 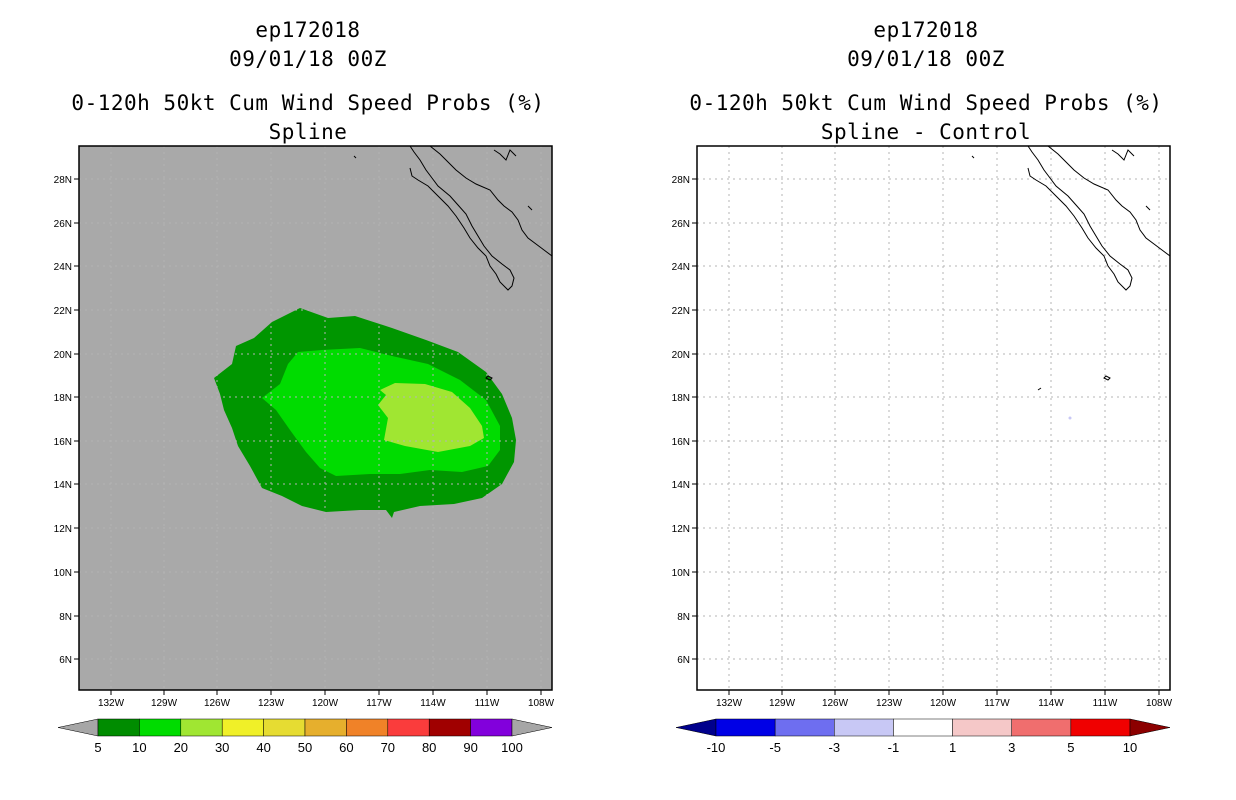 What do you see at coordinates (952, 747) in the screenshot?
I see `right-colorbar-label: 1` at bounding box center [952, 747].